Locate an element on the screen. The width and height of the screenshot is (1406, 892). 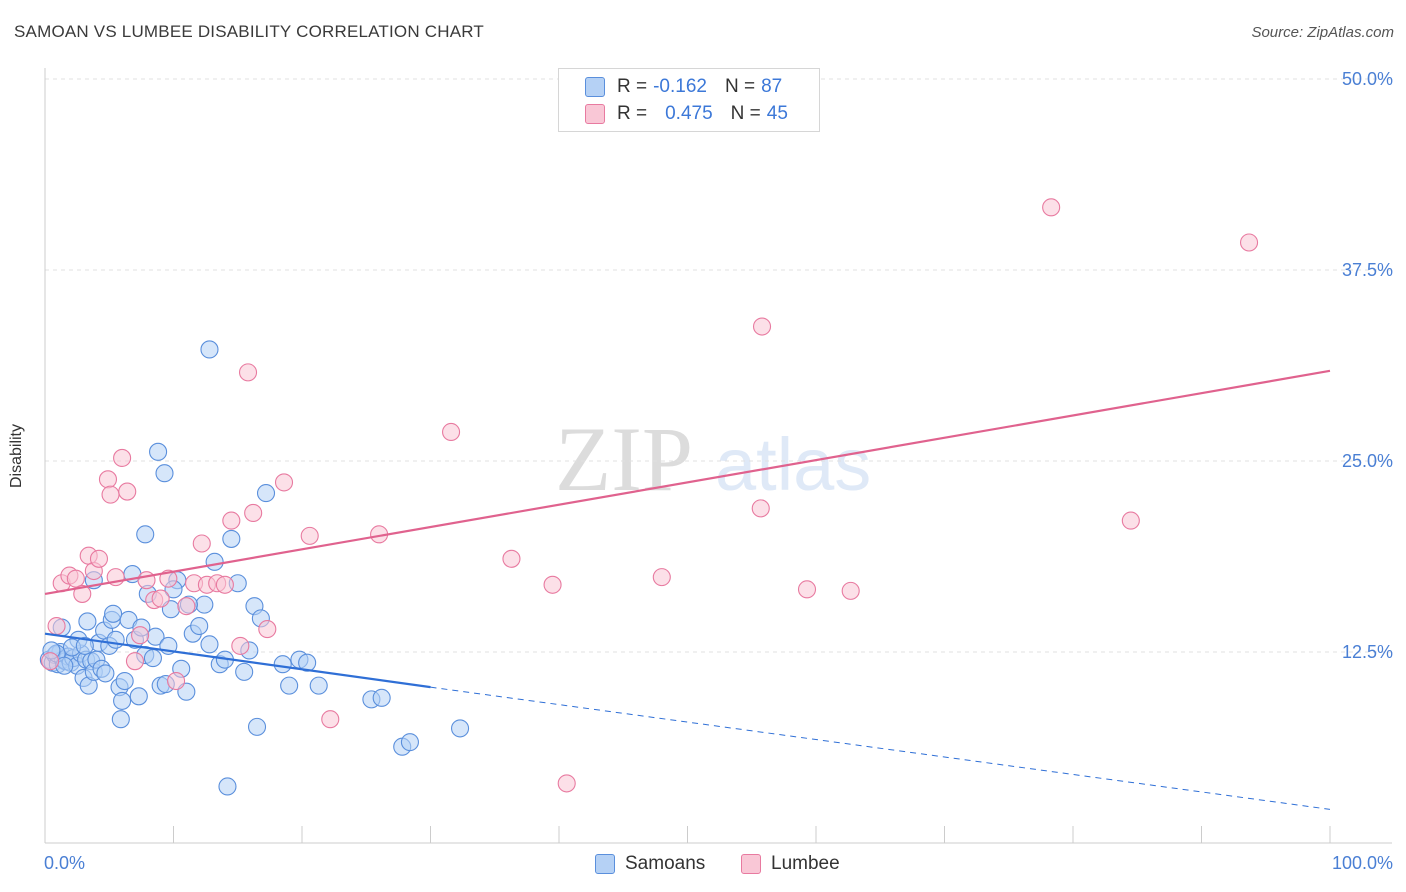
lumbee-n-value: 45 is located at coordinates (777, 113).